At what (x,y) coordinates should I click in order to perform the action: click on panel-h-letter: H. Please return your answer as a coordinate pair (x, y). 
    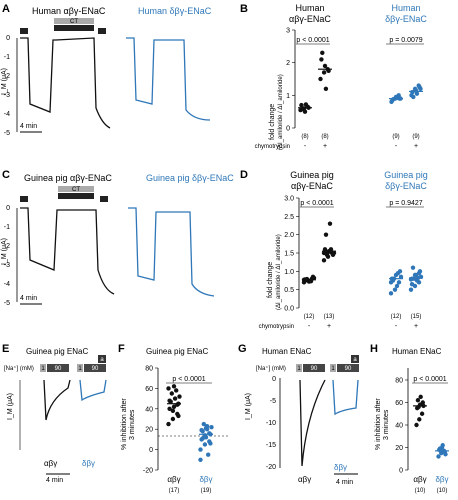
    Looking at the image, I should click on (374, 349).